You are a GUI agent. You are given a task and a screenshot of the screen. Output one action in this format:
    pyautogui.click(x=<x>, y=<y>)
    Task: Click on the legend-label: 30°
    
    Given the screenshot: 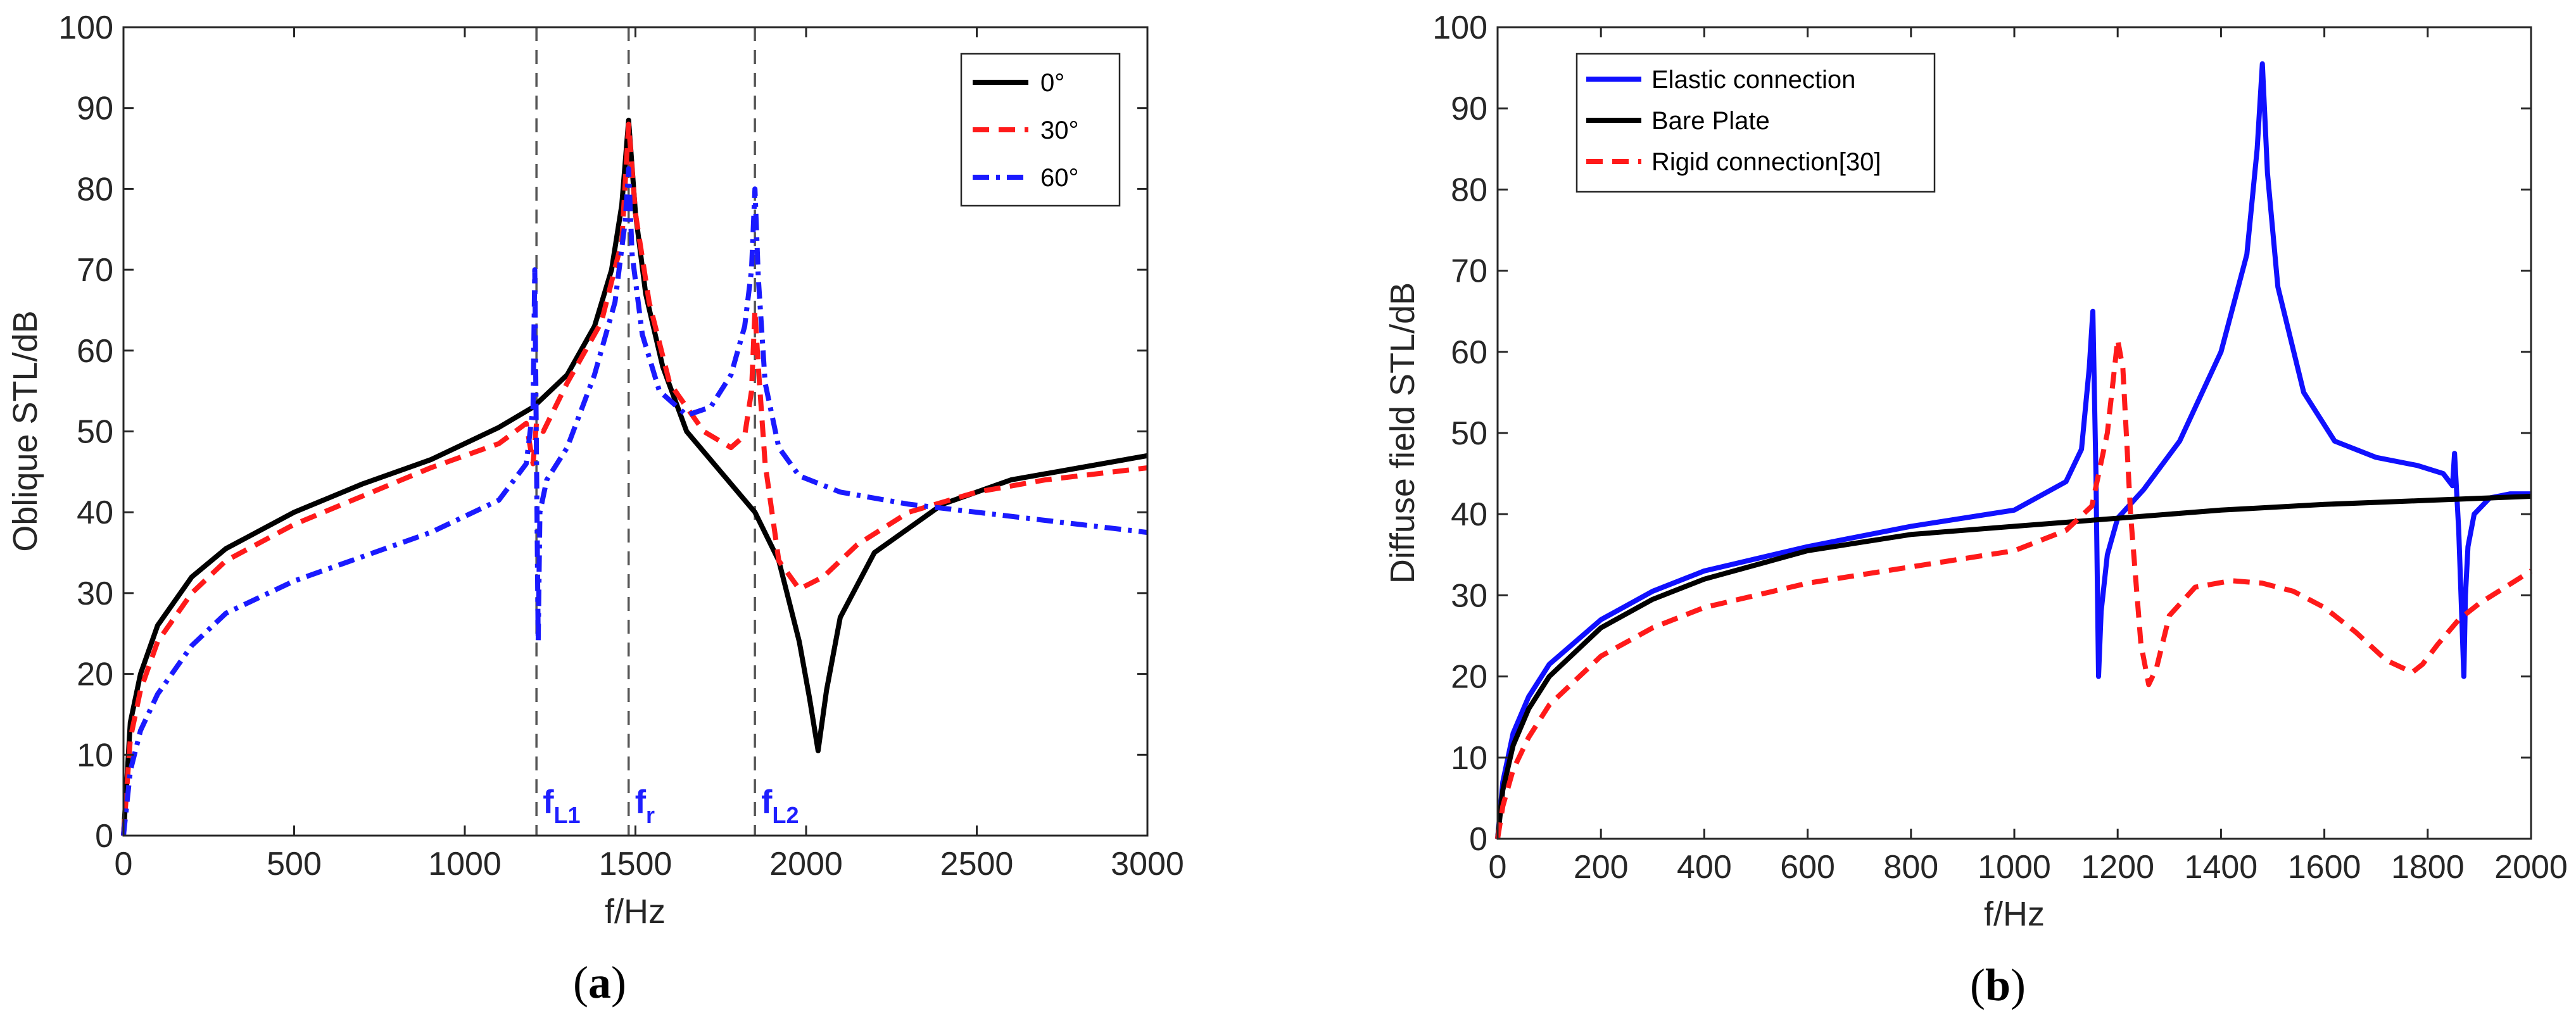 What is the action you would take?
    pyautogui.click(x=1059, y=130)
    